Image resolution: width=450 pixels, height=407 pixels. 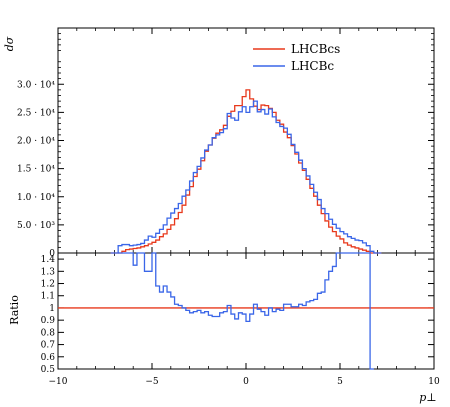 I want to click on bottom-y-tick-label: 0.5, so click(x=48, y=370).